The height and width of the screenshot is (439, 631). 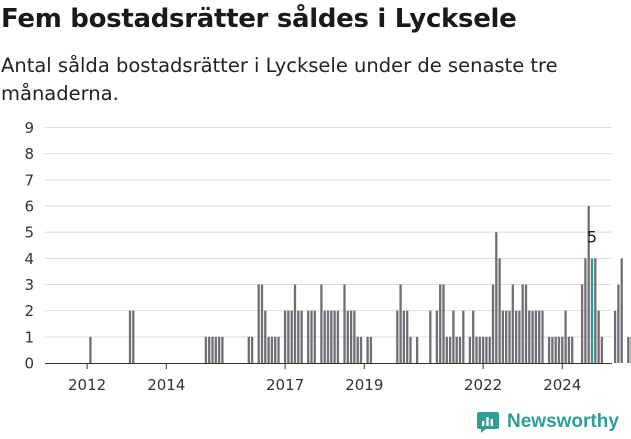 What do you see at coordinates (29, 337) in the screenshot?
I see `y-tick-label: 1` at bounding box center [29, 337].